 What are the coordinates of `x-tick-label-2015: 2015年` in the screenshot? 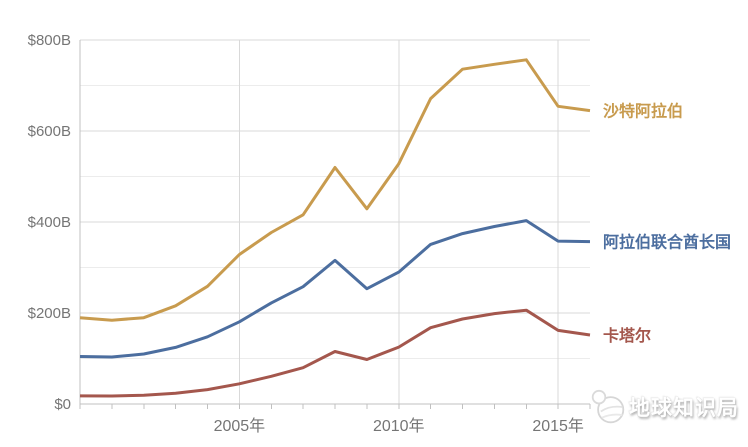 It's located at (558, 426).